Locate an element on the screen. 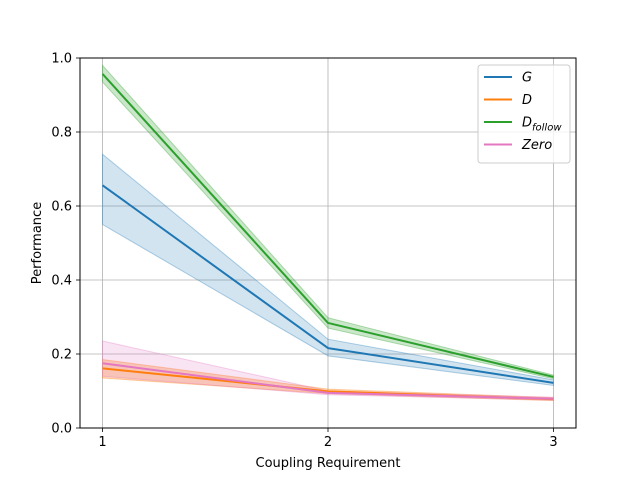  series-line-zero is located at coordinates (328, 381).